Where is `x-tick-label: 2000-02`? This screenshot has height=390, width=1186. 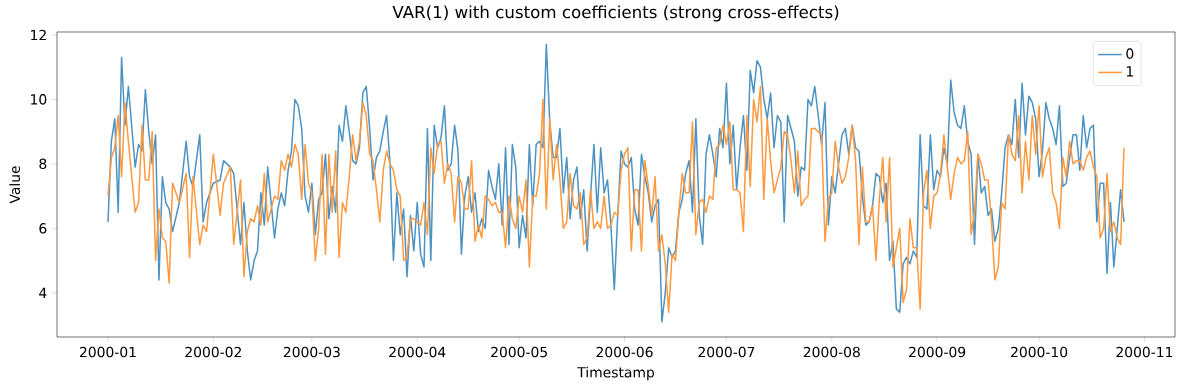 x-tick-label: 2000-02 is located at coordinates (213, 352).